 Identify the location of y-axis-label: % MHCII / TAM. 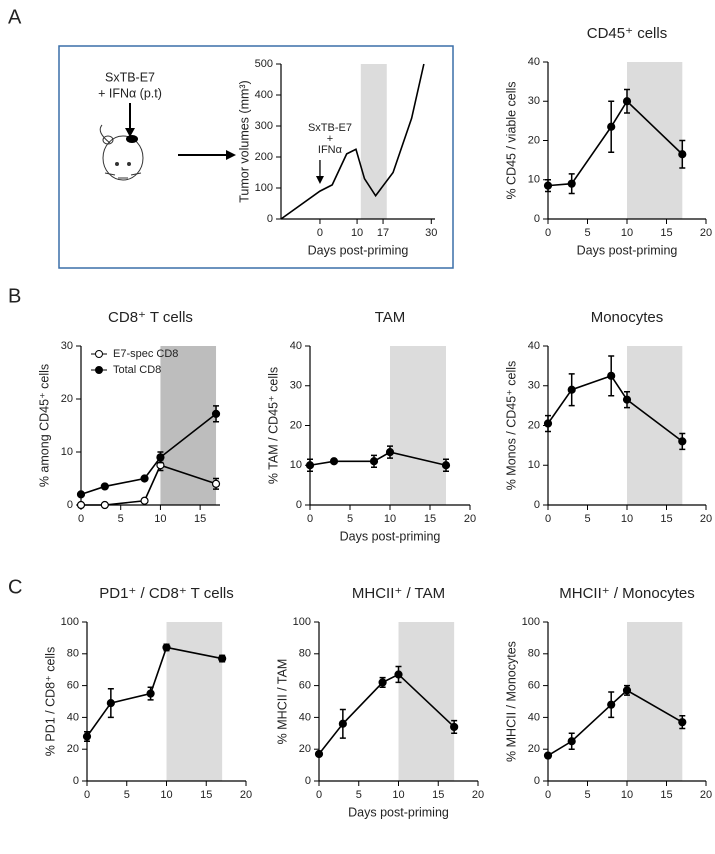
(282, 702).